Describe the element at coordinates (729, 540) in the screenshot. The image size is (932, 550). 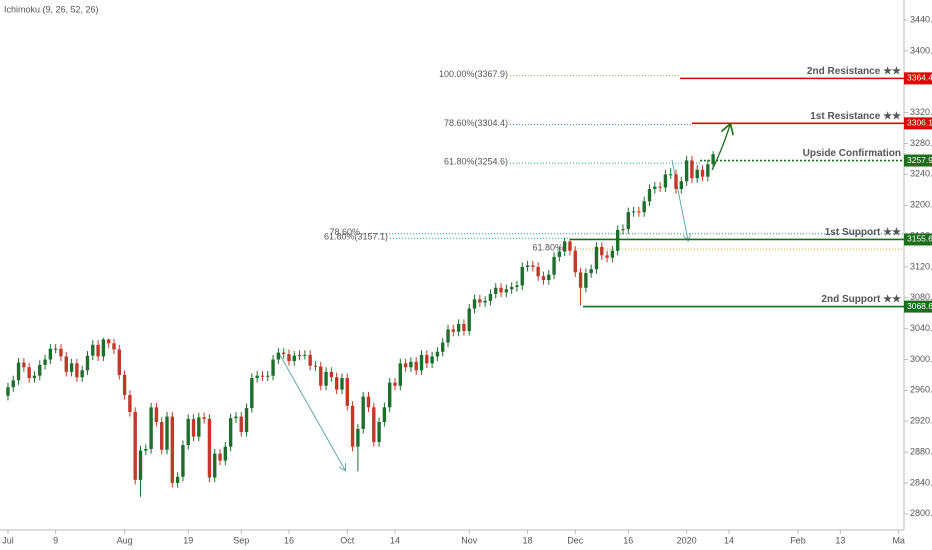
I see `x-tick-label: 14` at that location.